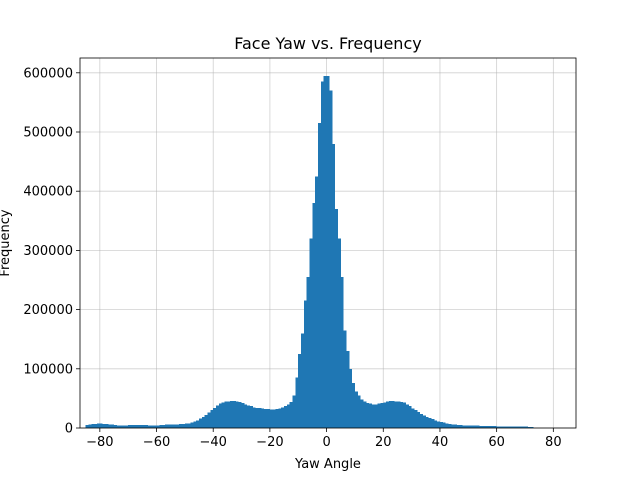  Describe the element at coordinates (440, 442) in the screenshot. I see `x-tick-label: 40` at that location.